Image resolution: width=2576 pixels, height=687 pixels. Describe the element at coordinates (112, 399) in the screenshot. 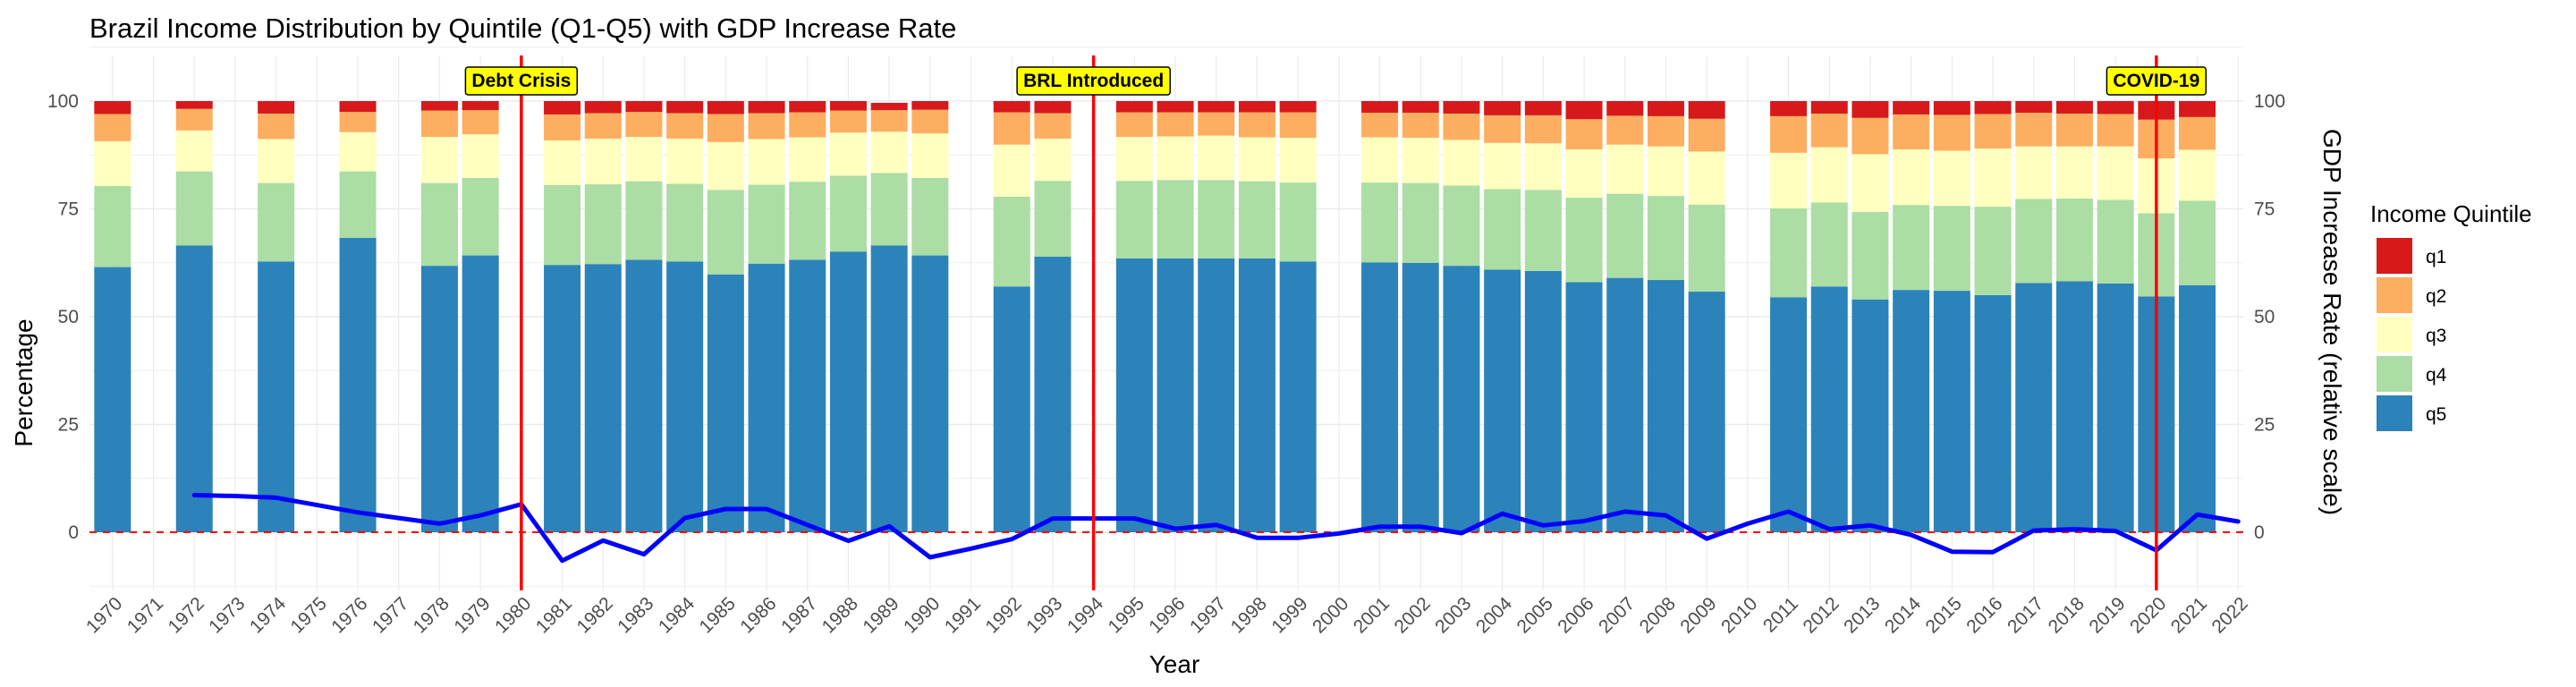

I see `bar-q5-1970` at that location.